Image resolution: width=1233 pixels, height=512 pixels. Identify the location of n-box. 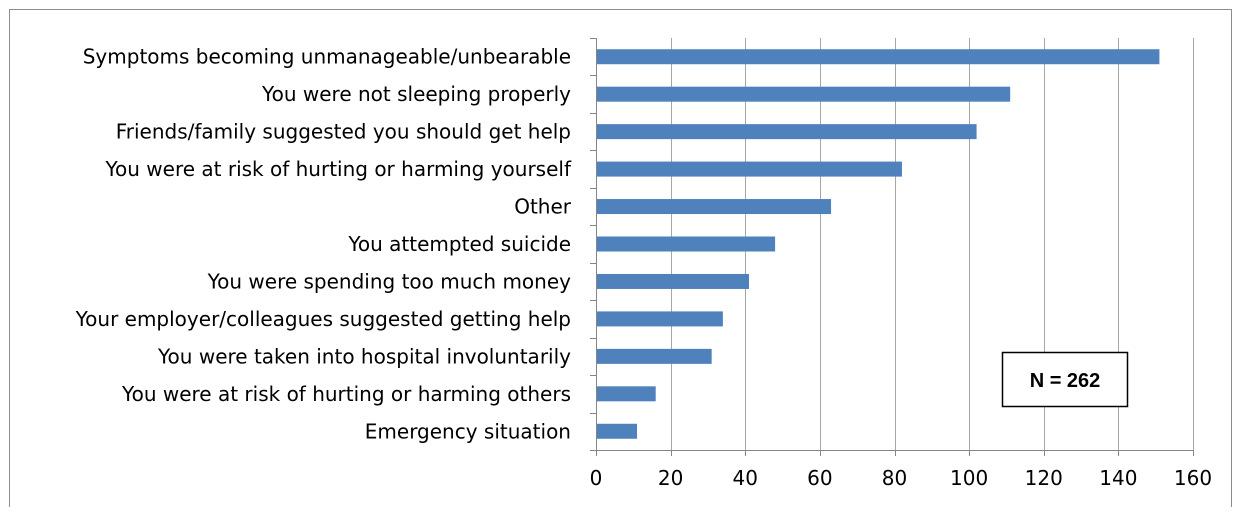
(1065, 379).